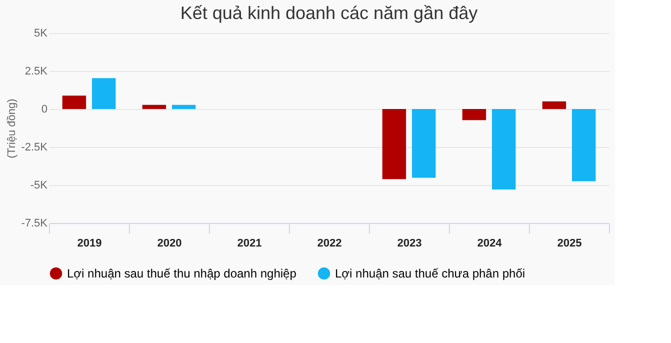 This screenshot has width=671, height=343. What do you see at coordinates (329, 244) in the screenshot?
I see `x-tick-label: 2022` at bounding box center [329, 244].